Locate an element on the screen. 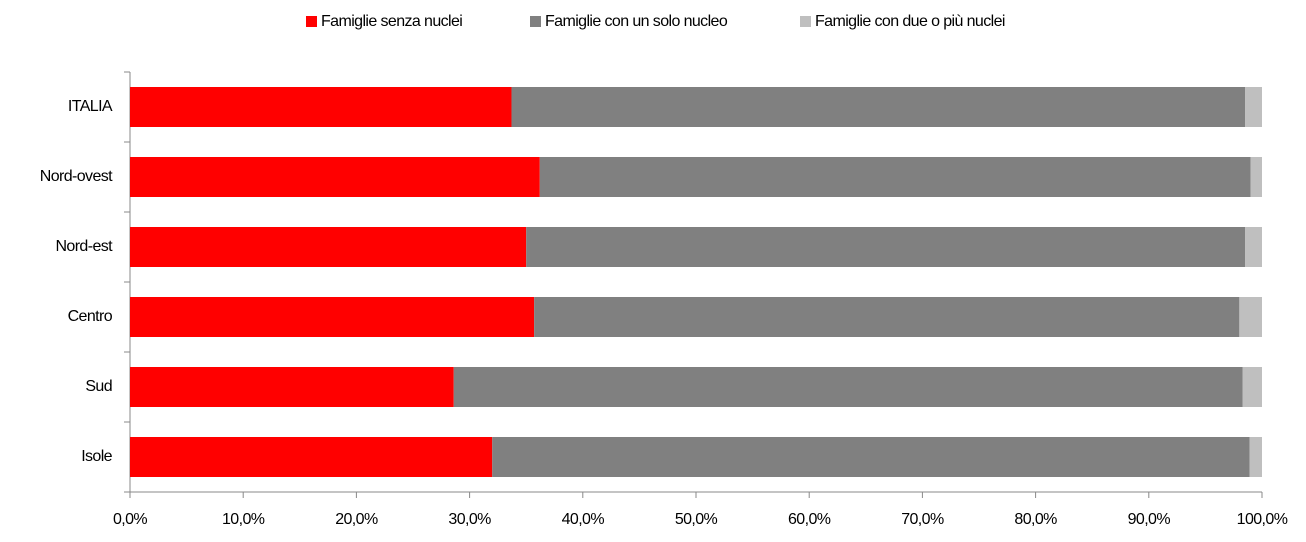 Image resolution: width=1306 pixels, height=542 pixels. x-tick-label: 0,0% is located at coordinates (130, 519).